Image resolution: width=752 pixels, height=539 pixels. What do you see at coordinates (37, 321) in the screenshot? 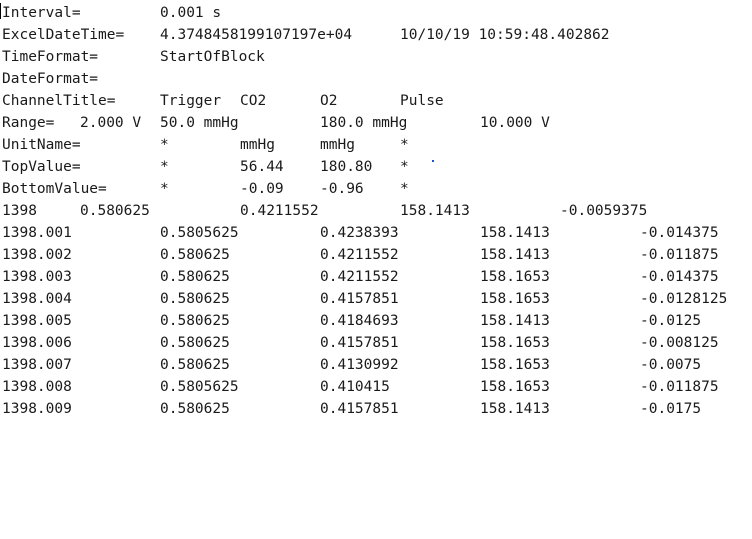
I see `data-cell-time: 1398.005` at bounding box center [37, 321].